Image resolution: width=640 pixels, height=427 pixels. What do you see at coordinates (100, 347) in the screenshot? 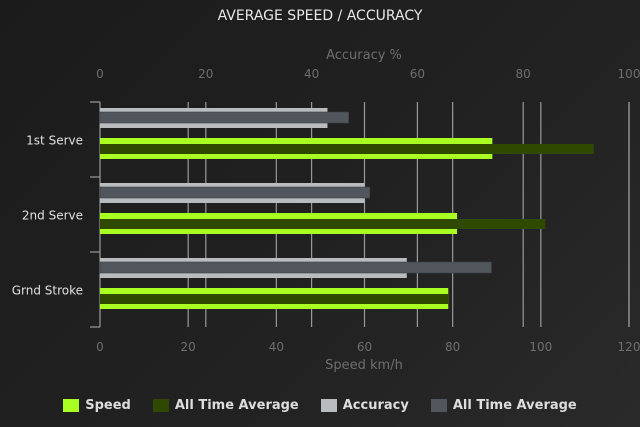
I see `tick-label-speed: 0` at bounding box center [100, 347].